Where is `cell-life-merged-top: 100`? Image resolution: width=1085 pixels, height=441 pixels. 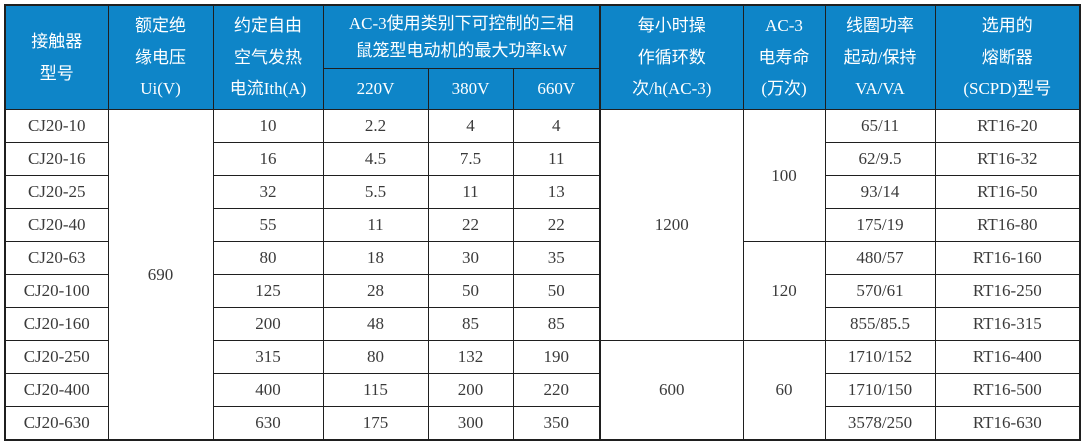 cell-life-merged-top: 100 is located at coordinates (784, 175).